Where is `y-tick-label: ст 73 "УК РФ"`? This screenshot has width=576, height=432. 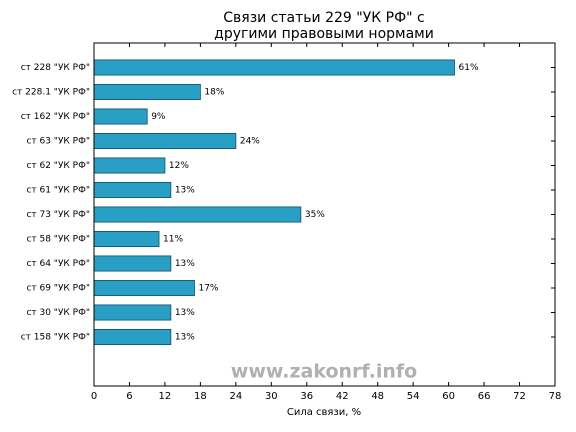 y-tick-label: ст 73 "УК РФ" is located at coordinates (58, 215).